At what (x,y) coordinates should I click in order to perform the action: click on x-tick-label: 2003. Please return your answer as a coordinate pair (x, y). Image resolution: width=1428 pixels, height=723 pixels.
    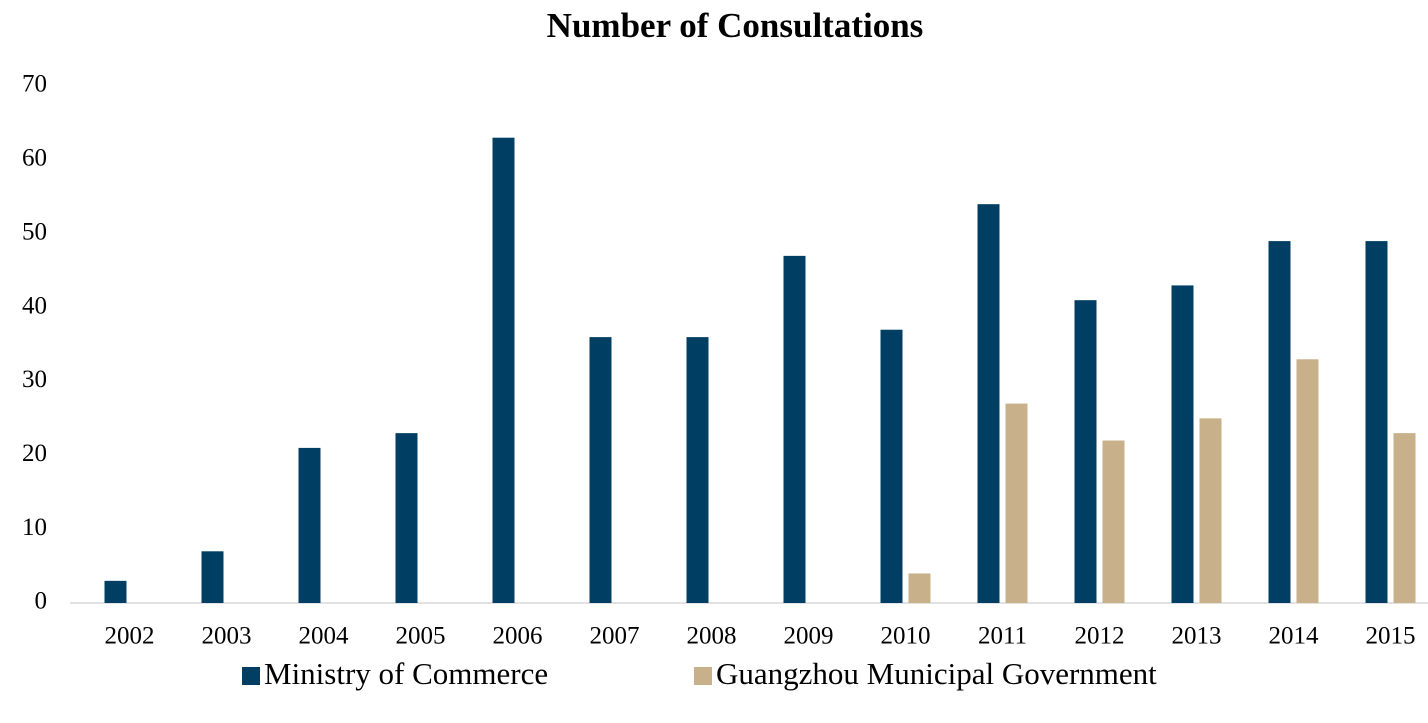
    Looking at the image, I should click on (227, 636).